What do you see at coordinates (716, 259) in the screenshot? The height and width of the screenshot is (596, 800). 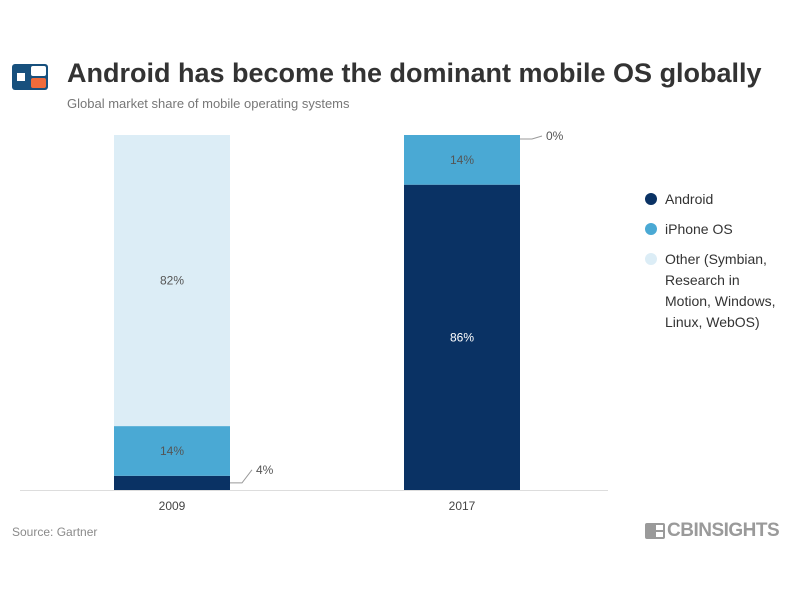 I see `legend-label-other-line-1: Other (Symbian,` at bounding box center [716, 259].